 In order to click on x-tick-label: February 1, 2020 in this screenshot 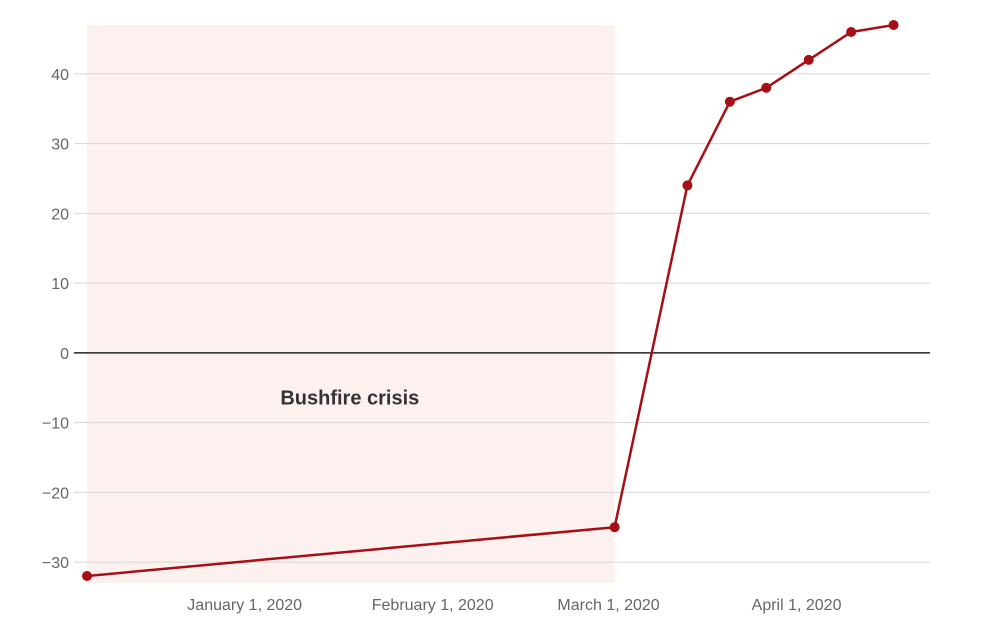, I will do `click(433, 605)`.